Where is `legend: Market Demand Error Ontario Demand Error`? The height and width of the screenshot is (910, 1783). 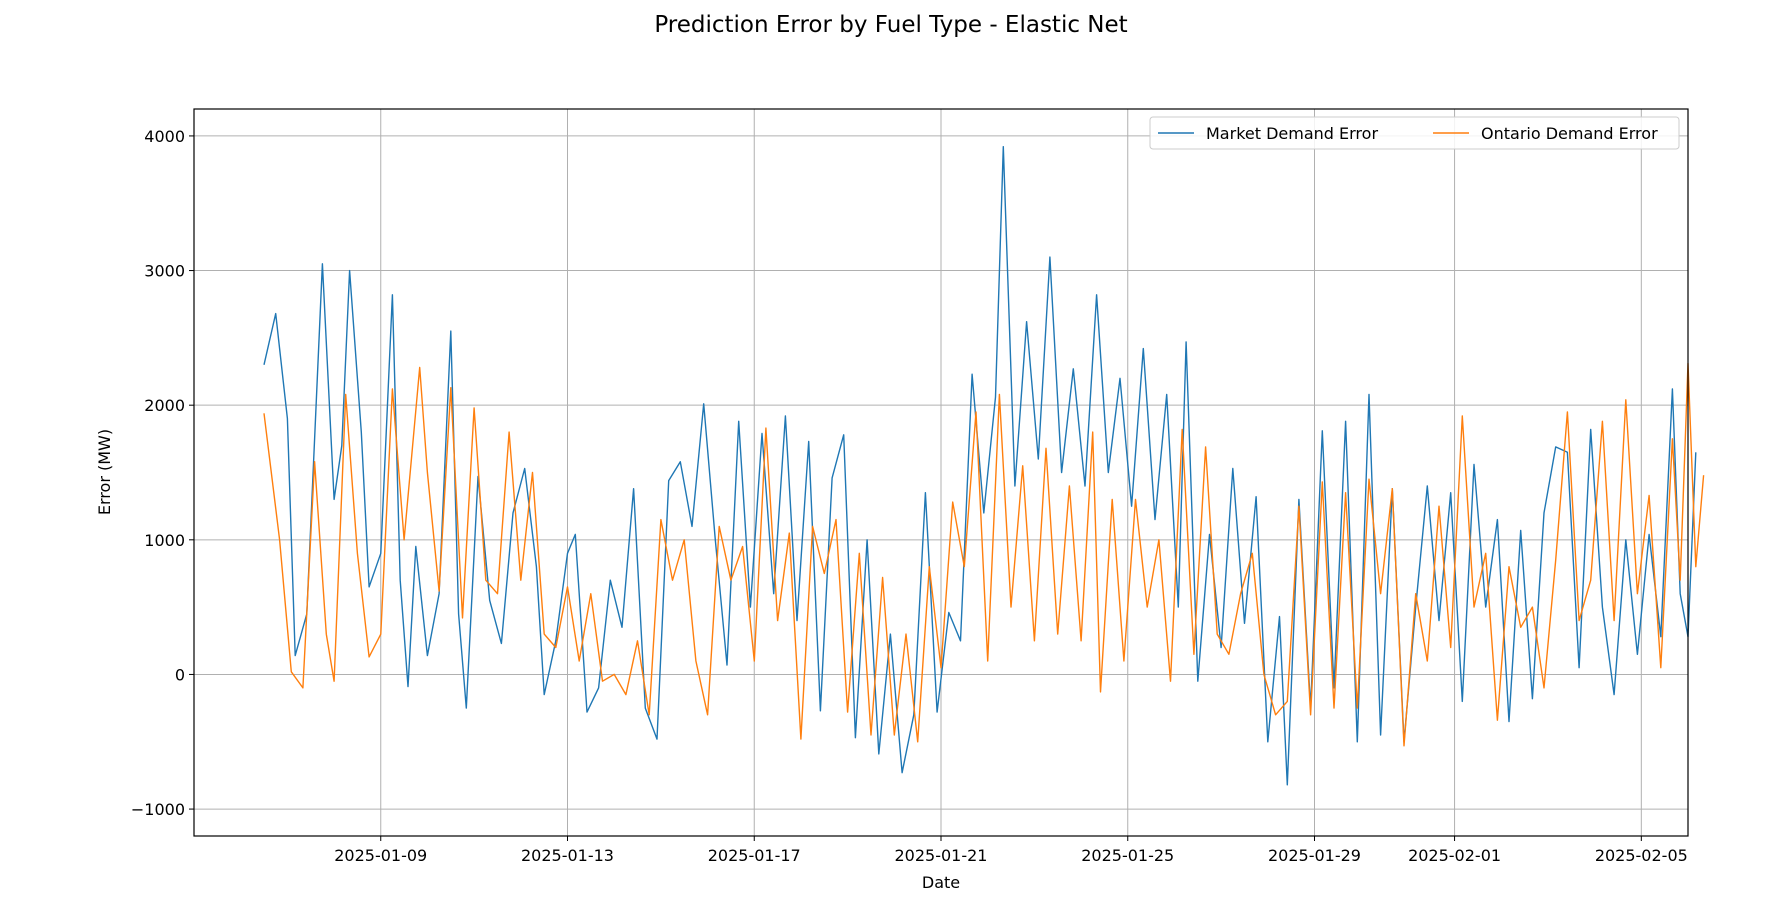 legend: Market Demand Error Ontario Demand Error is located at coordinates (1414, 133).